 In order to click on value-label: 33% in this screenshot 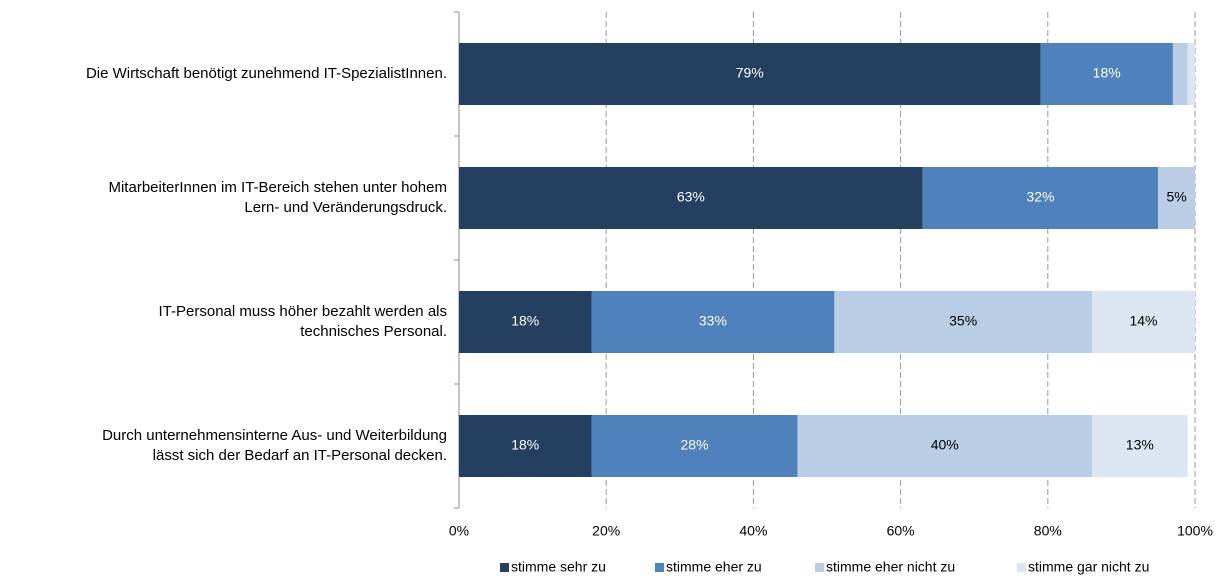, I will do `click(713, 321)`.